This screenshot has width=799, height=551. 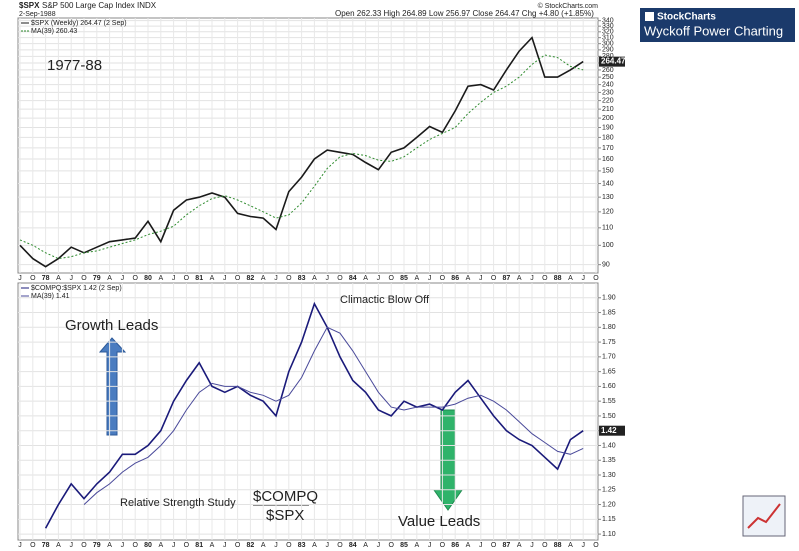 I want to click on x-tick-label: 80, so click(x=148, y=278).